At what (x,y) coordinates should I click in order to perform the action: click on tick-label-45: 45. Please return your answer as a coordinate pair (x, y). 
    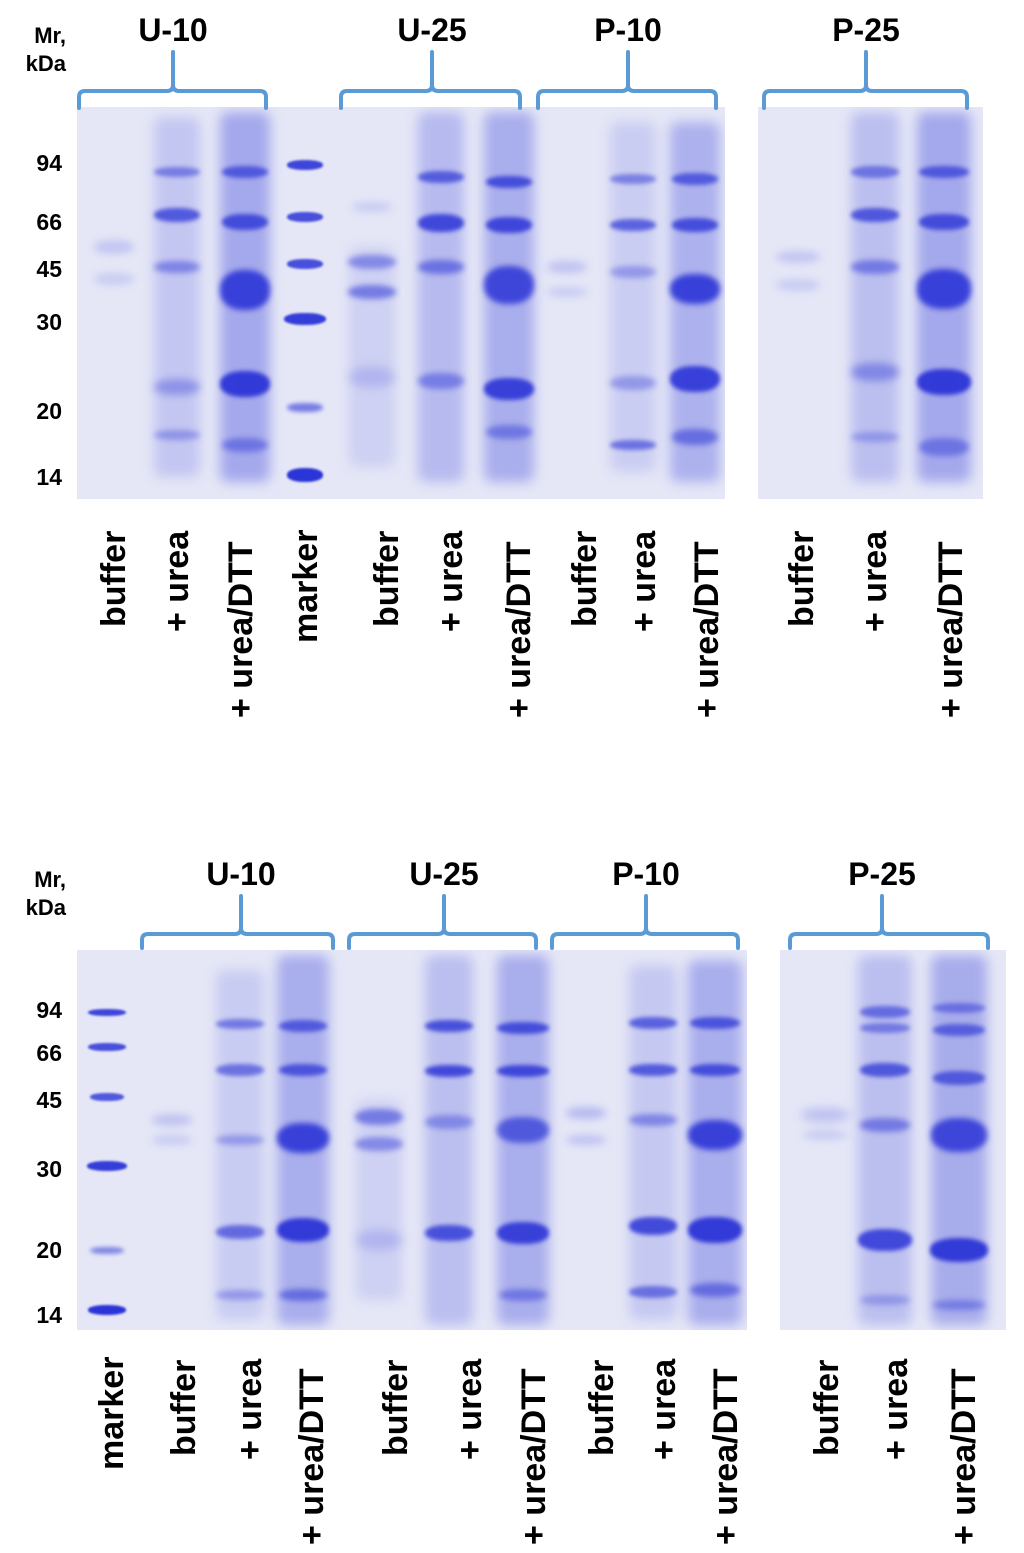
    Looking at the image, I should click on (49, 1100).